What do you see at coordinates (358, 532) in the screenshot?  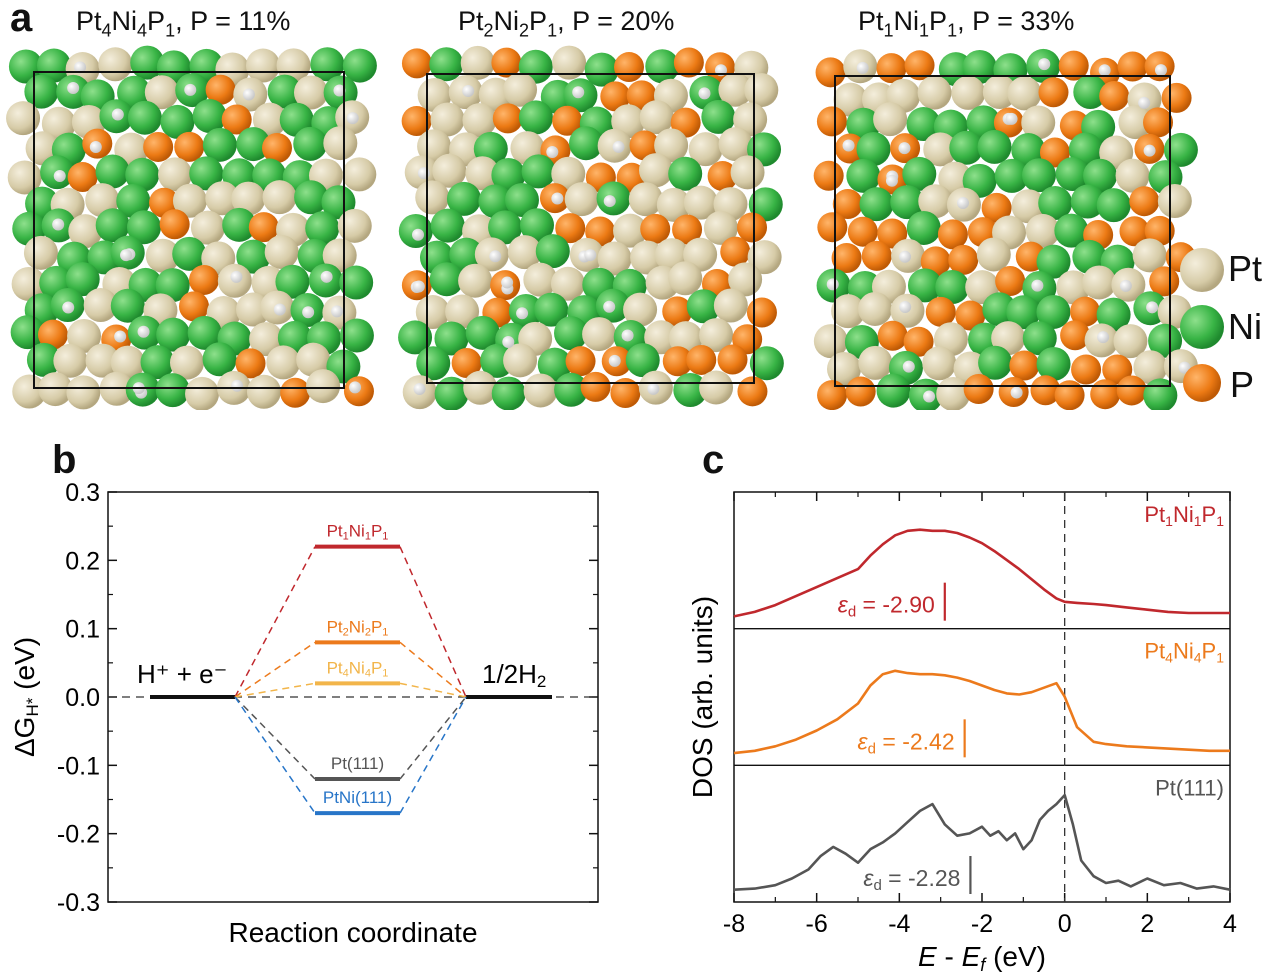 I see `level-label-0: Pt1Ni1P1` at bounding box center [358, 532].